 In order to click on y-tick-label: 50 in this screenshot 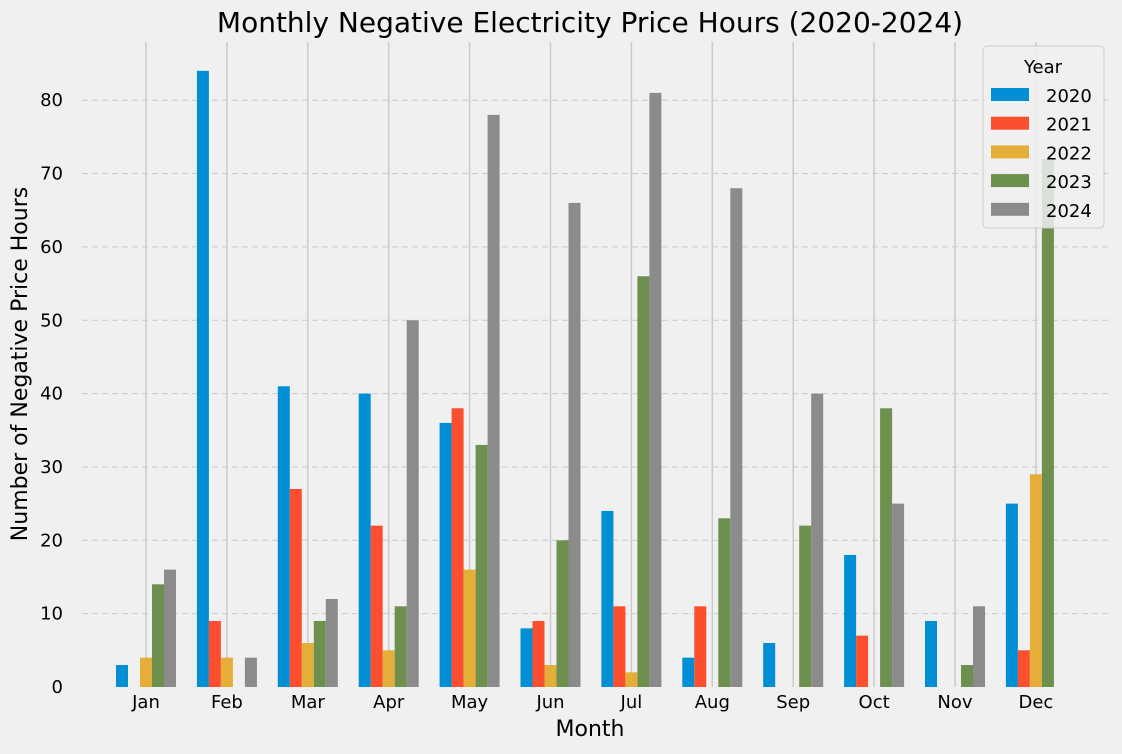, I will do `click(51, 320)`.